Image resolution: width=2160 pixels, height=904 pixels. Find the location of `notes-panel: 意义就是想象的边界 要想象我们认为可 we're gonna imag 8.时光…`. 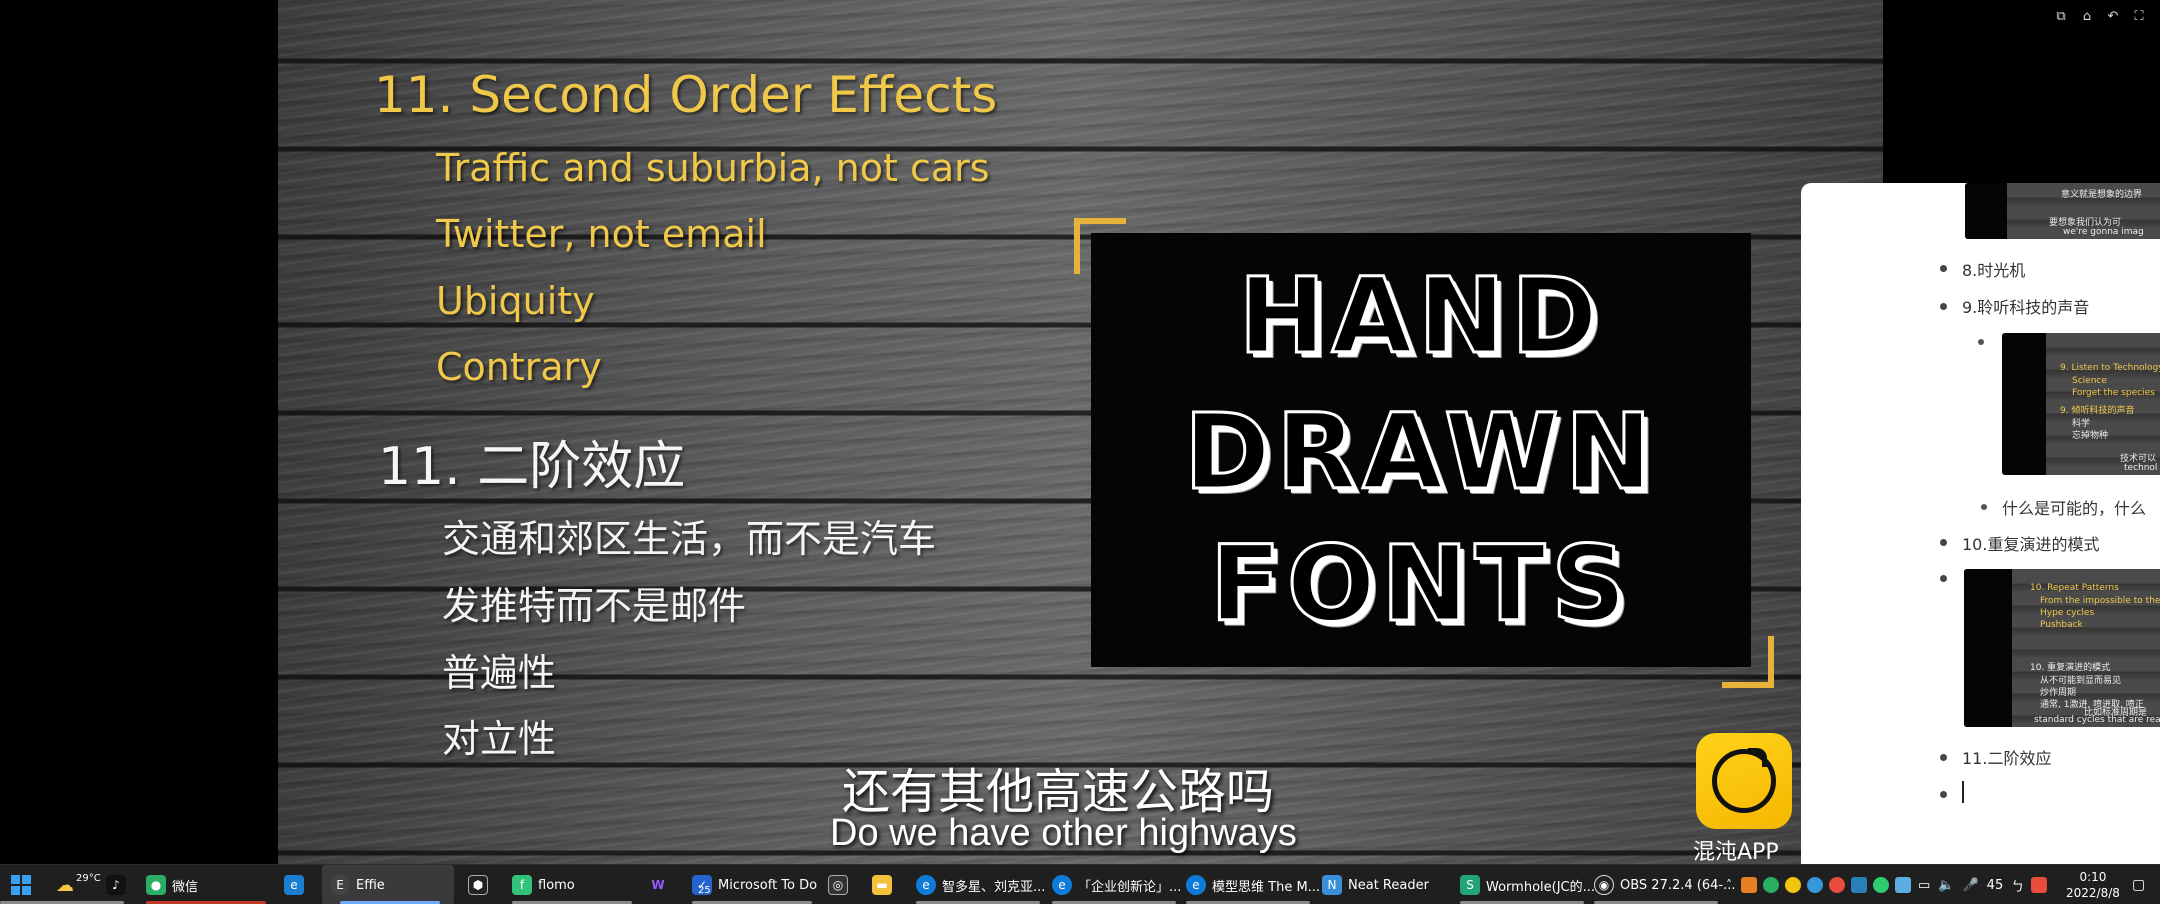

notes-panel: 意义就是想象的边界 要想象我们认为可 we're gonna imag 8.时光… is located at coordinates (1980, 523).